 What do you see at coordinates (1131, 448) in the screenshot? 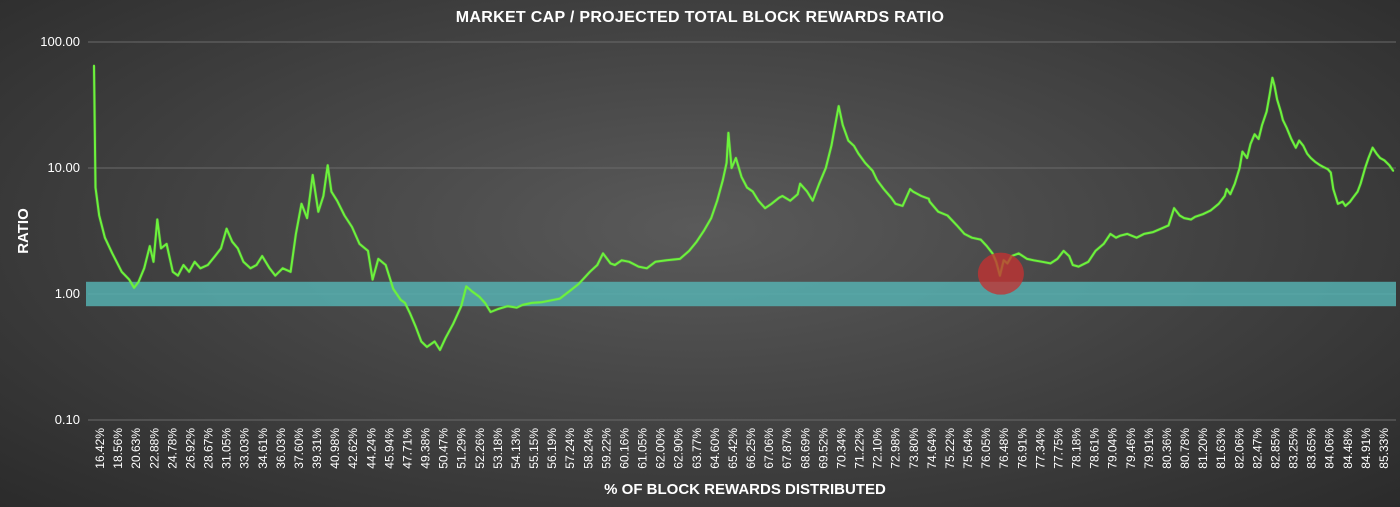
I see `x-tick-label: 79.46%` at bounding box center [1131, 448].